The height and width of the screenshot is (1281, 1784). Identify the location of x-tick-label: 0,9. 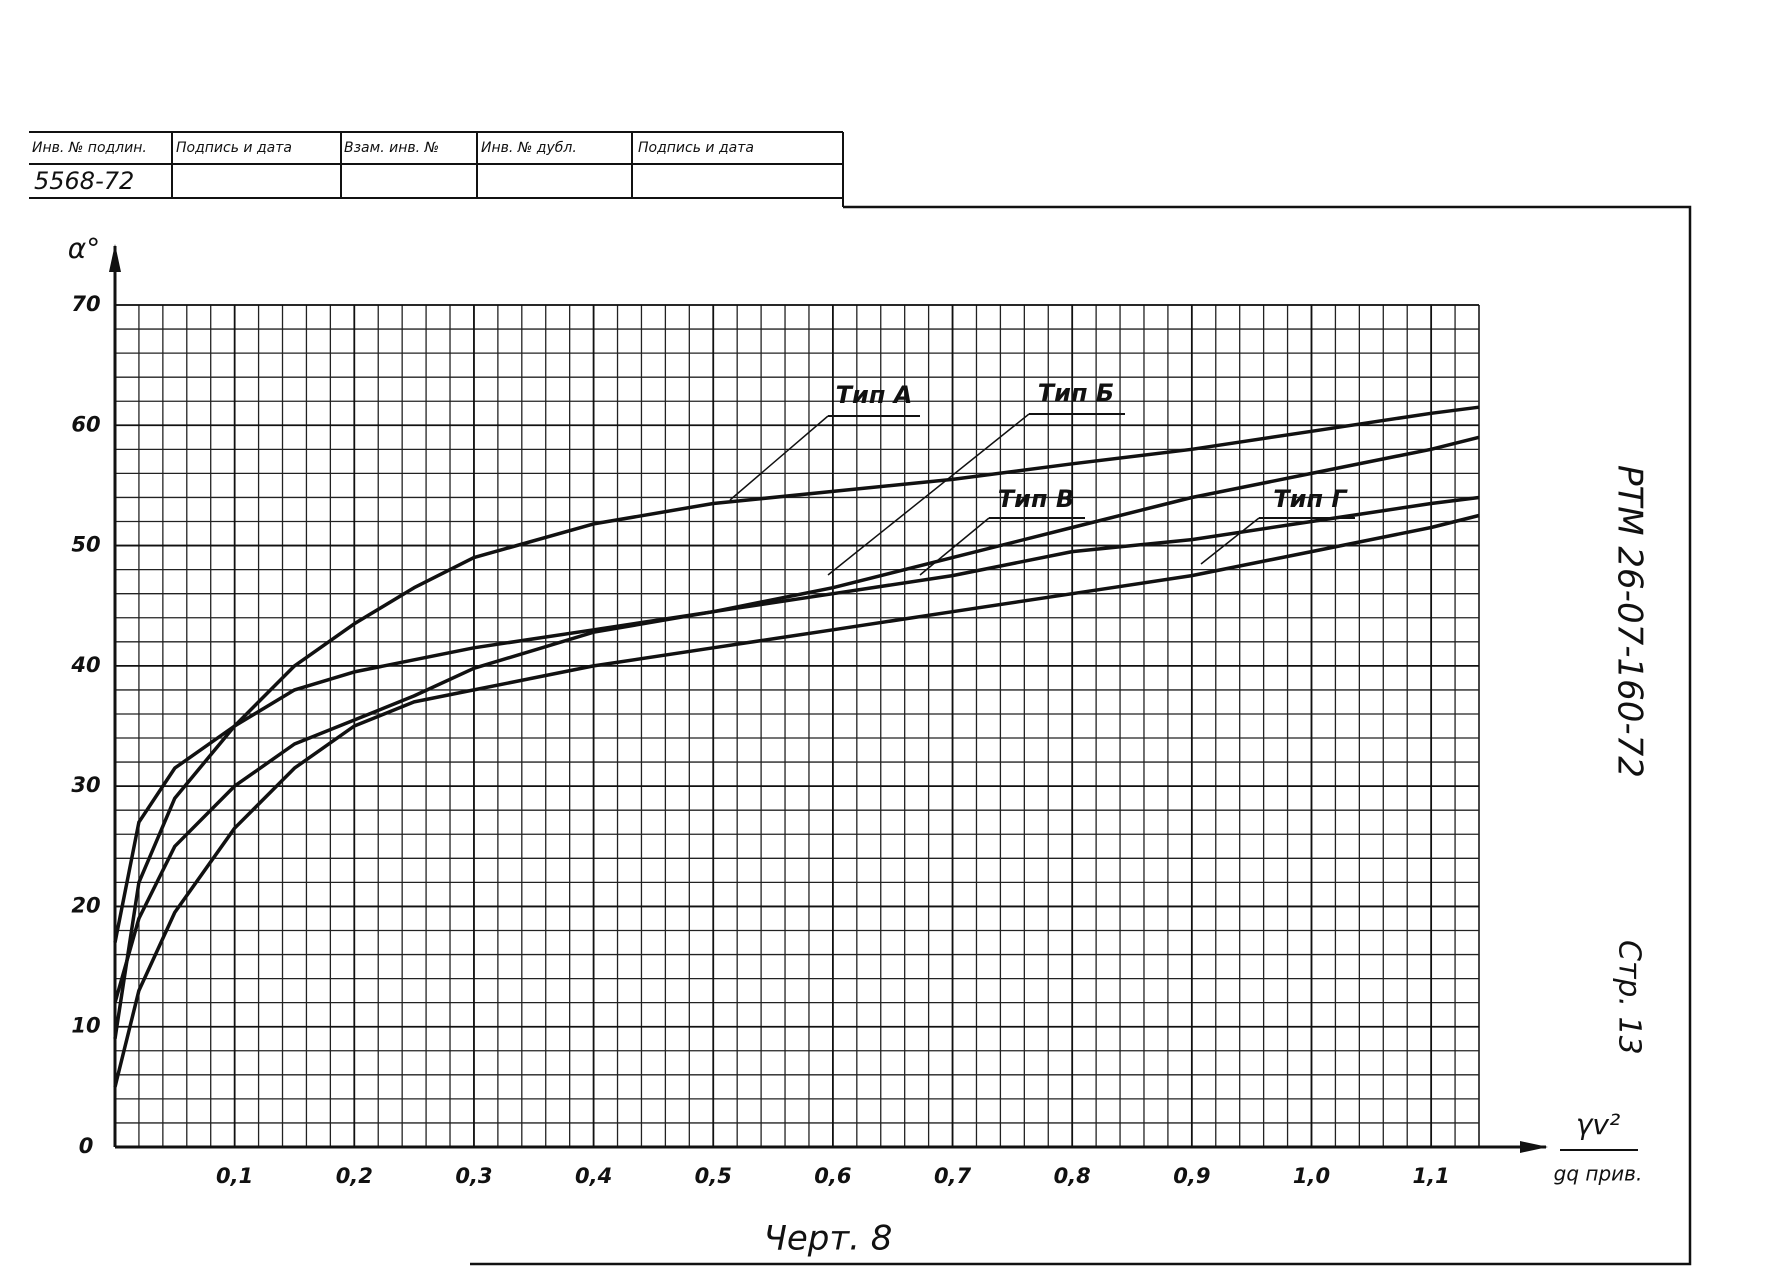
(1191, 1176).